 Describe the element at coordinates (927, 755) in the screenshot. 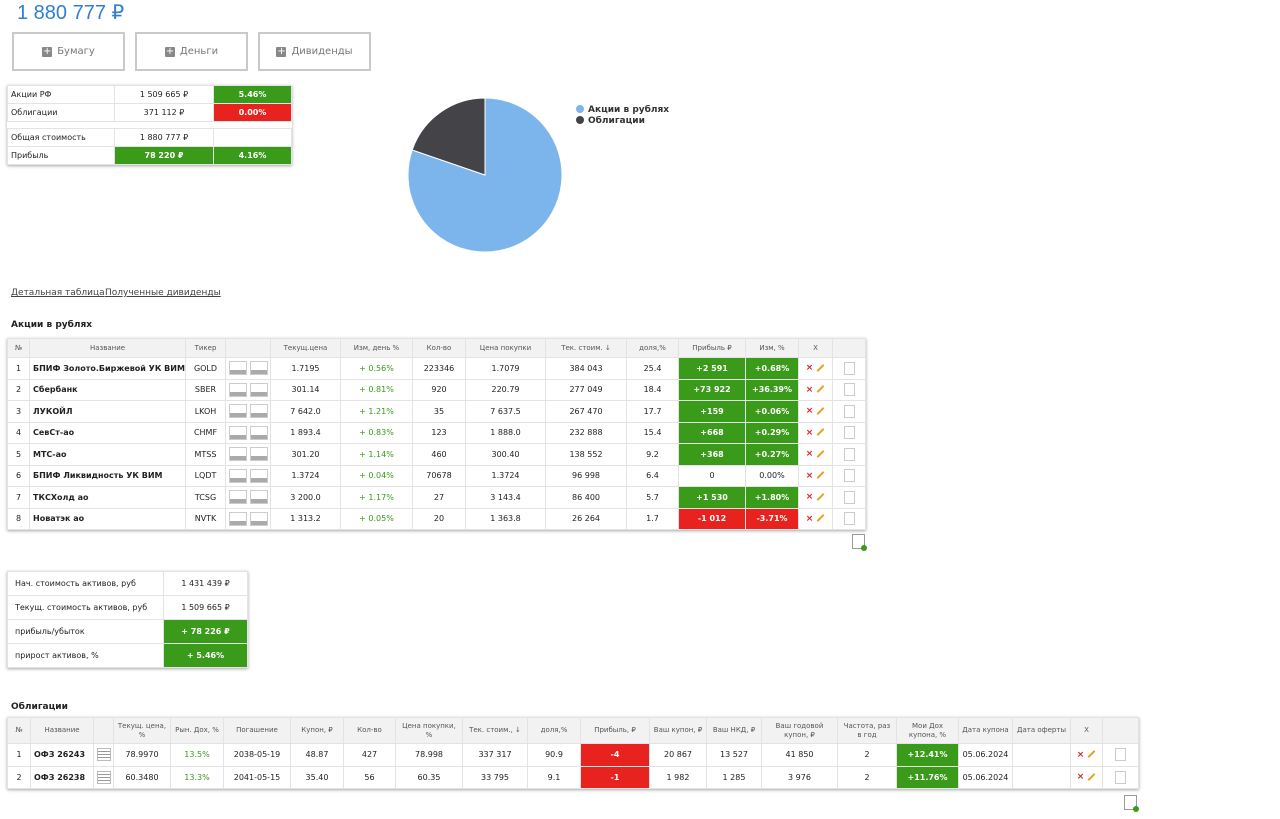

I see `cell: +12.41%` at that location.